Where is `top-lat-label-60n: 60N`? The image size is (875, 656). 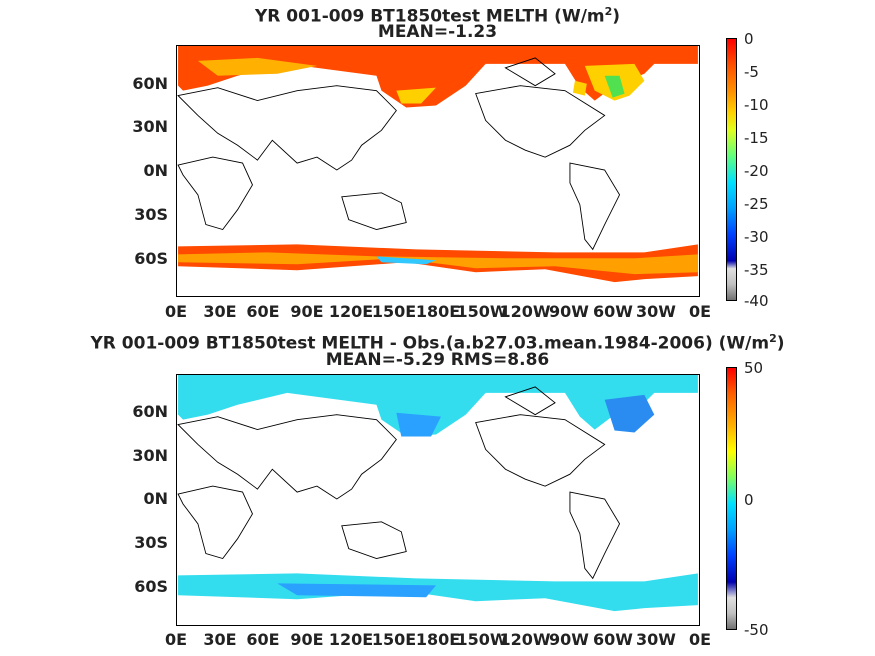 top-lat-label-60n: 60N is located at coordinates (150, 83).